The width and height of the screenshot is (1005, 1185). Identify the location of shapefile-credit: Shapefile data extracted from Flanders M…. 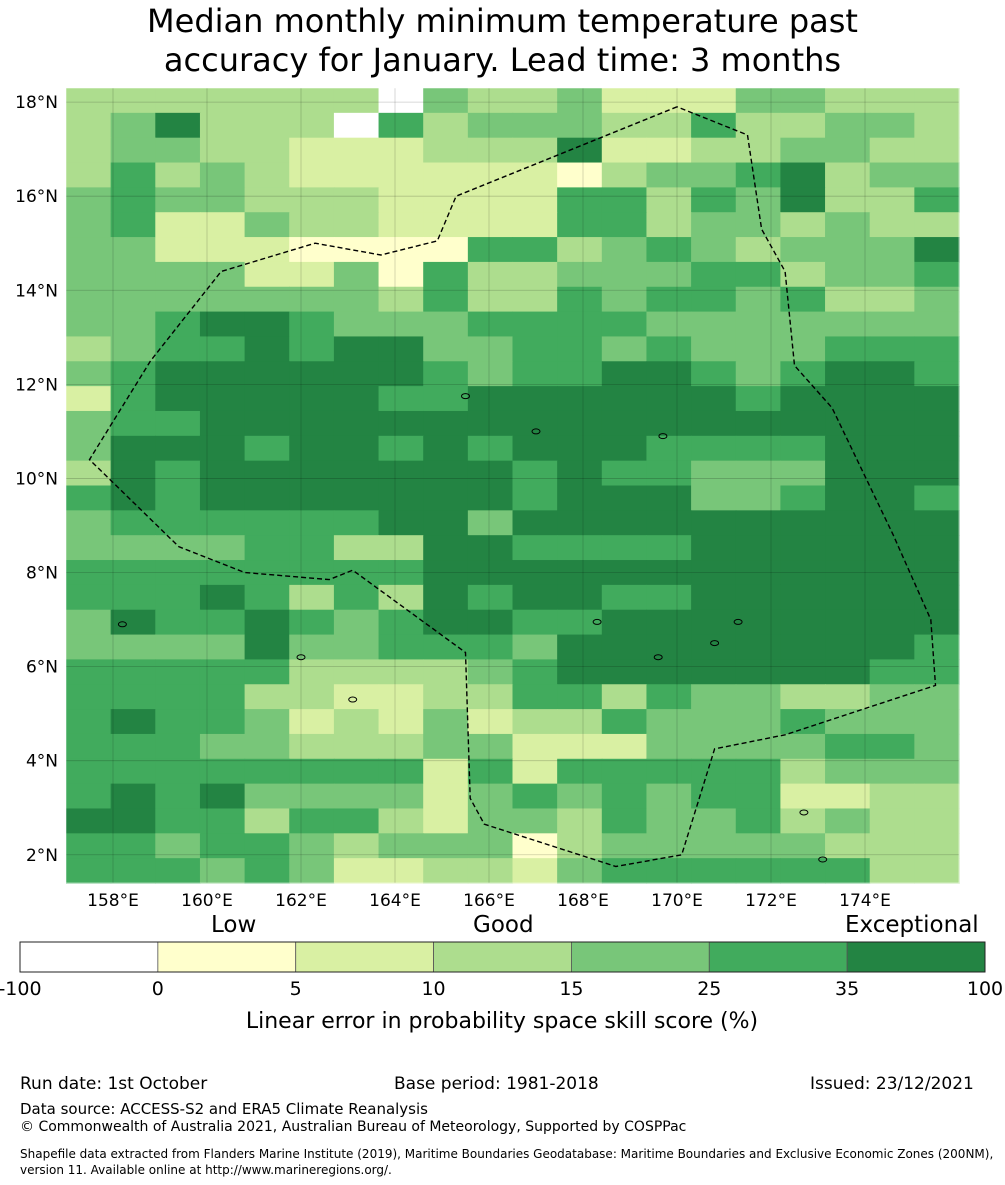
(507, 1162).